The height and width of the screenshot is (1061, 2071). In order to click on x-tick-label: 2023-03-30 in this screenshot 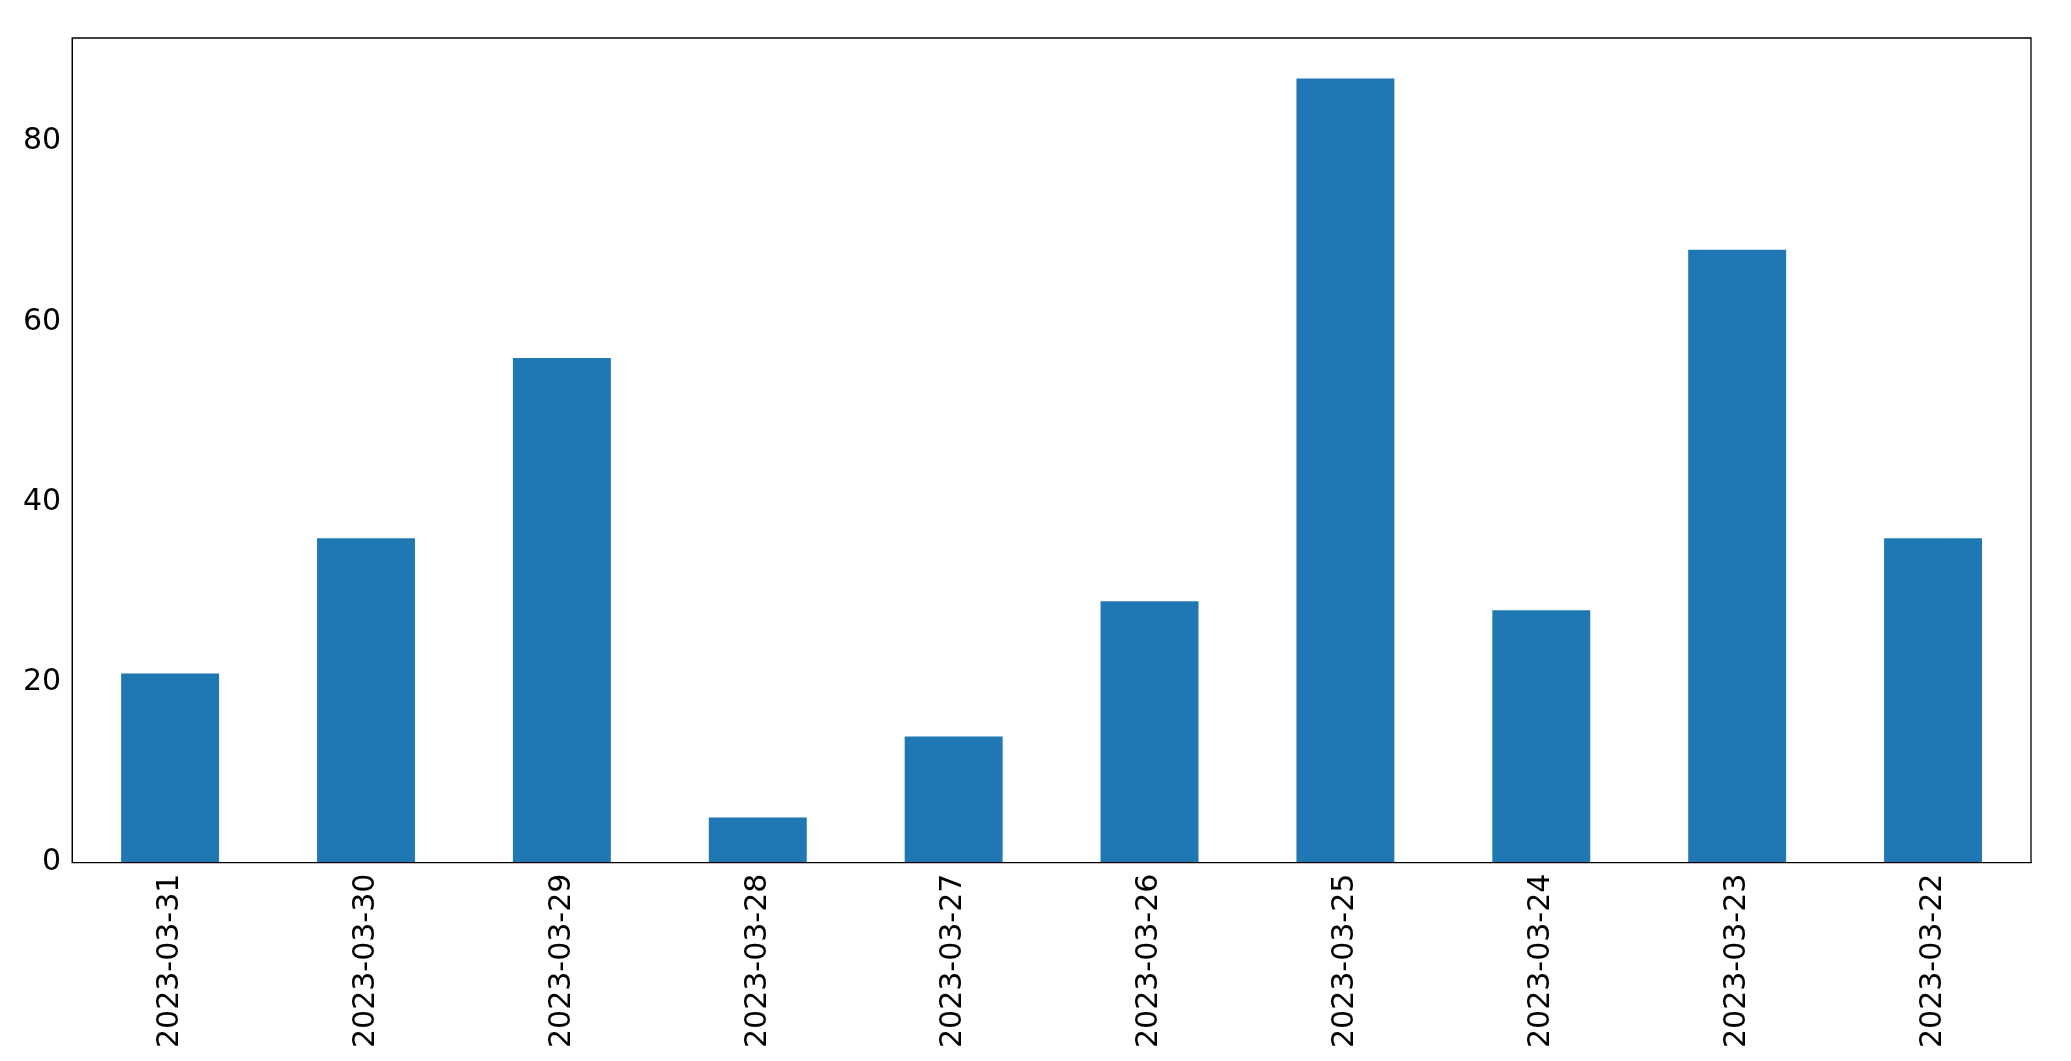, I will do `click(363, 961)`.